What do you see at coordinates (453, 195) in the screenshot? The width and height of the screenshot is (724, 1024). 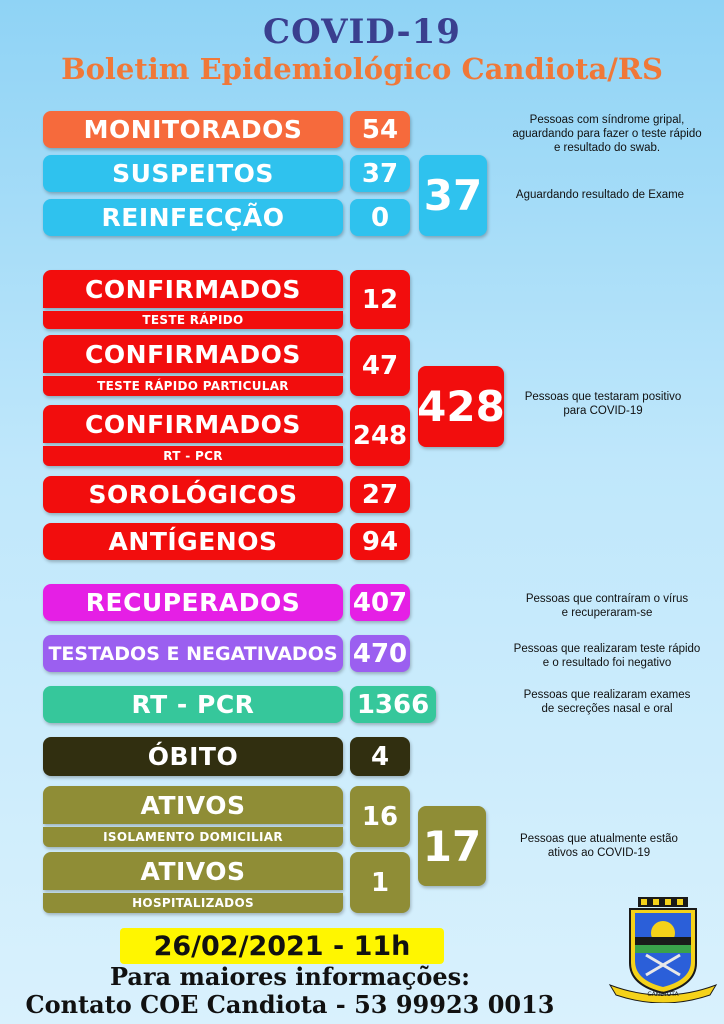 I see `suspeitos-total: 37` at bounding box center [453, 195].